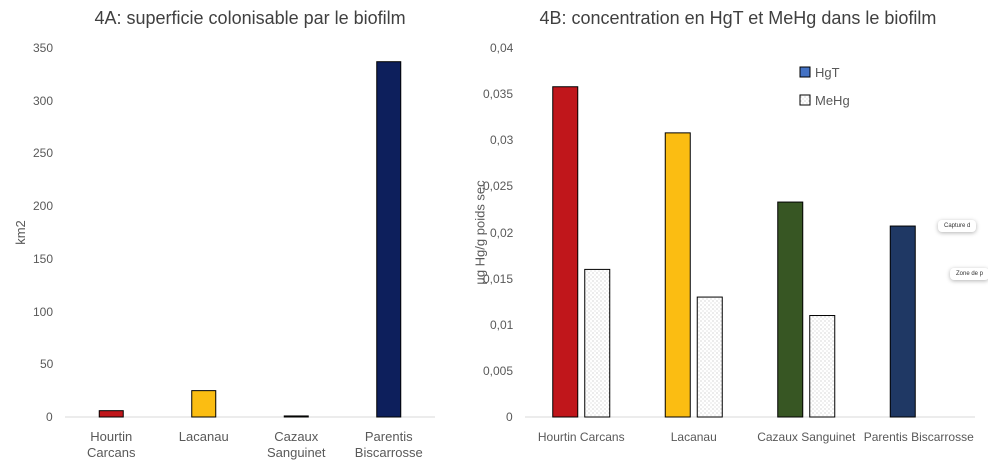 The width and height of the screenshot is (988, 470). What do you see at coordinates (498, 278) in the screenshot?
I see `y-tick-label: 0,015` at bounding box center [498, 278].